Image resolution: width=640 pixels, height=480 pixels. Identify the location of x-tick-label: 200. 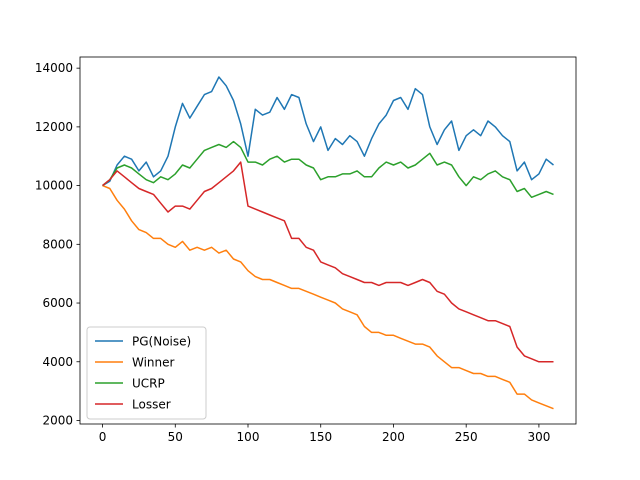
(393, 437).